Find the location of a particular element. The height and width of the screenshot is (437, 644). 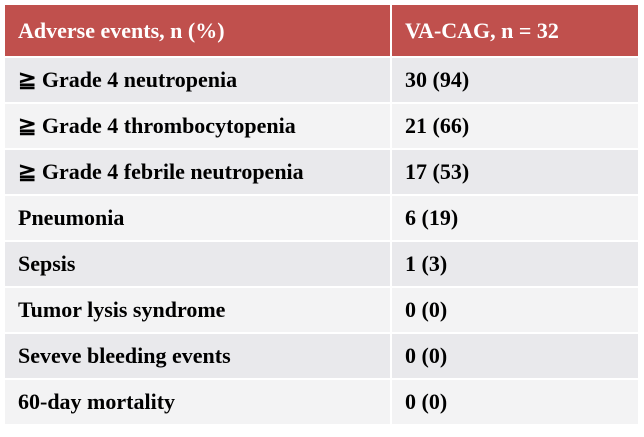

table-header: Adverse events, n (%) VA-CAG, n = 32 is located at coordinates (321, 30).